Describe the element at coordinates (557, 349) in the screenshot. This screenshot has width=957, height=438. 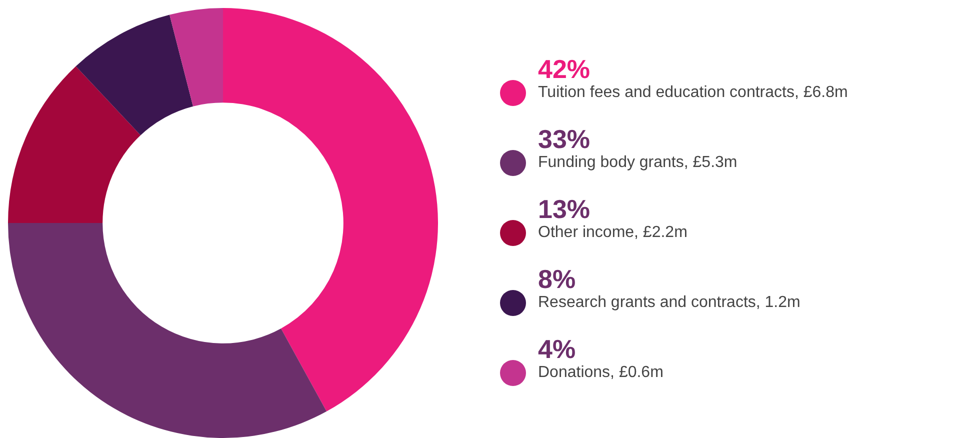
I see `data-label: 4%` at that location.